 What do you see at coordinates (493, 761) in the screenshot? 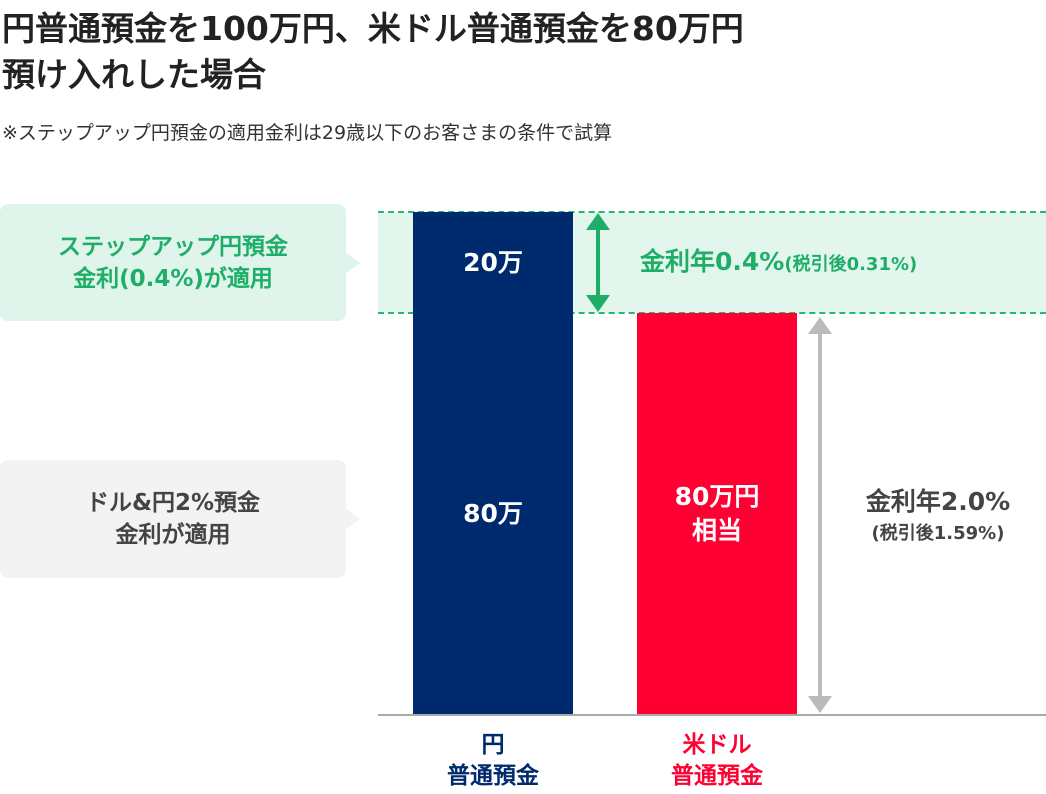
I see `yen-deposit-axis-label: 円 普通預金` at bounding box center [493, 761].